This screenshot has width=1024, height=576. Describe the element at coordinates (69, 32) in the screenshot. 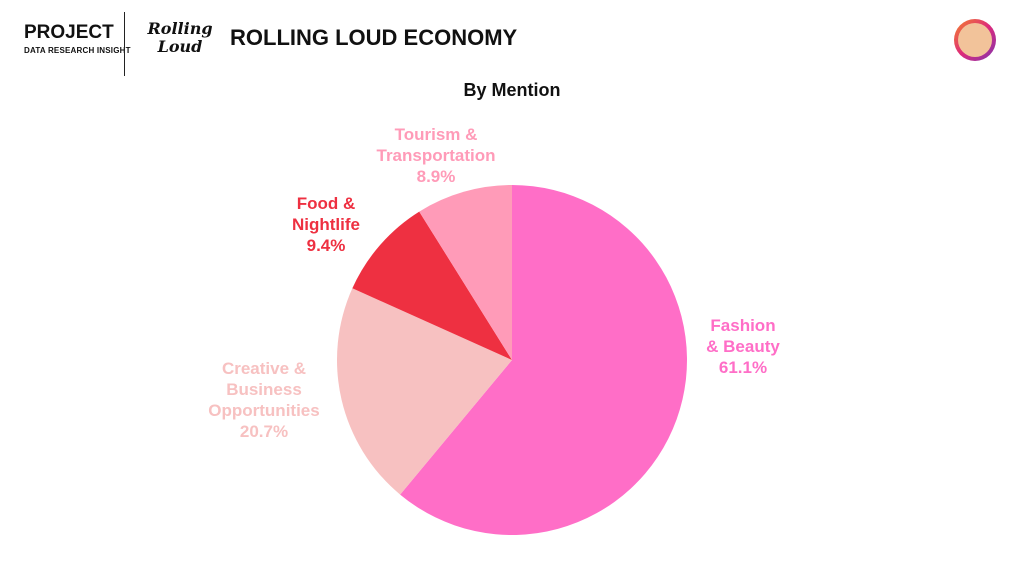

I see `brand: PROJECT` at that location.